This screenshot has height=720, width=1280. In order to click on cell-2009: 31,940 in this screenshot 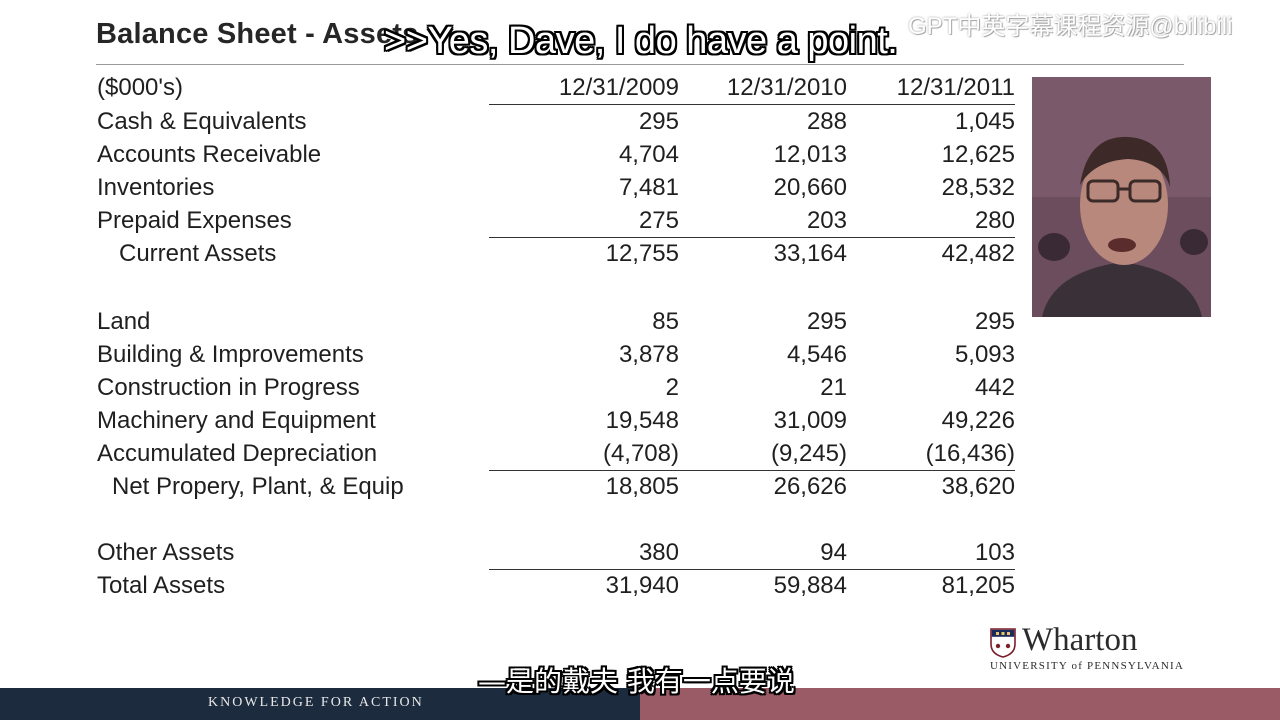, I will do `click(642, 585)`.